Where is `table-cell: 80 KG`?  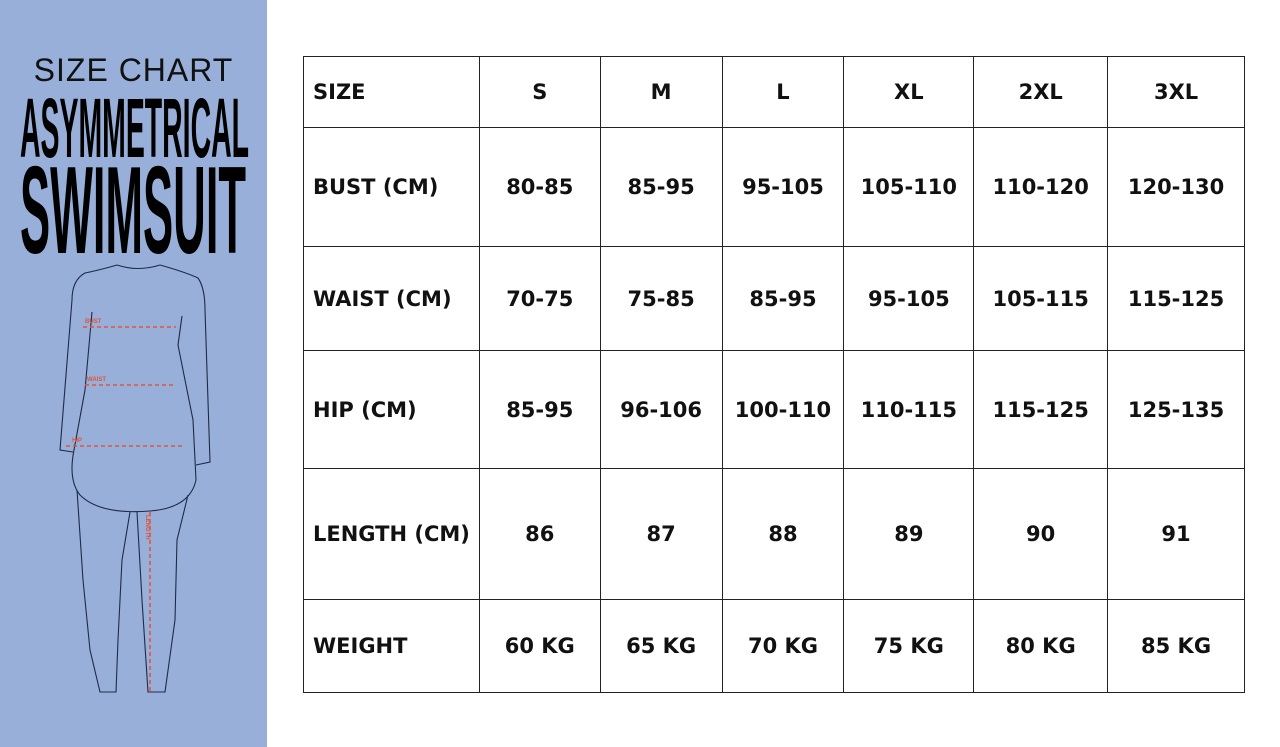 table-cell: 80 KG is located at coordinates (1041, 646).